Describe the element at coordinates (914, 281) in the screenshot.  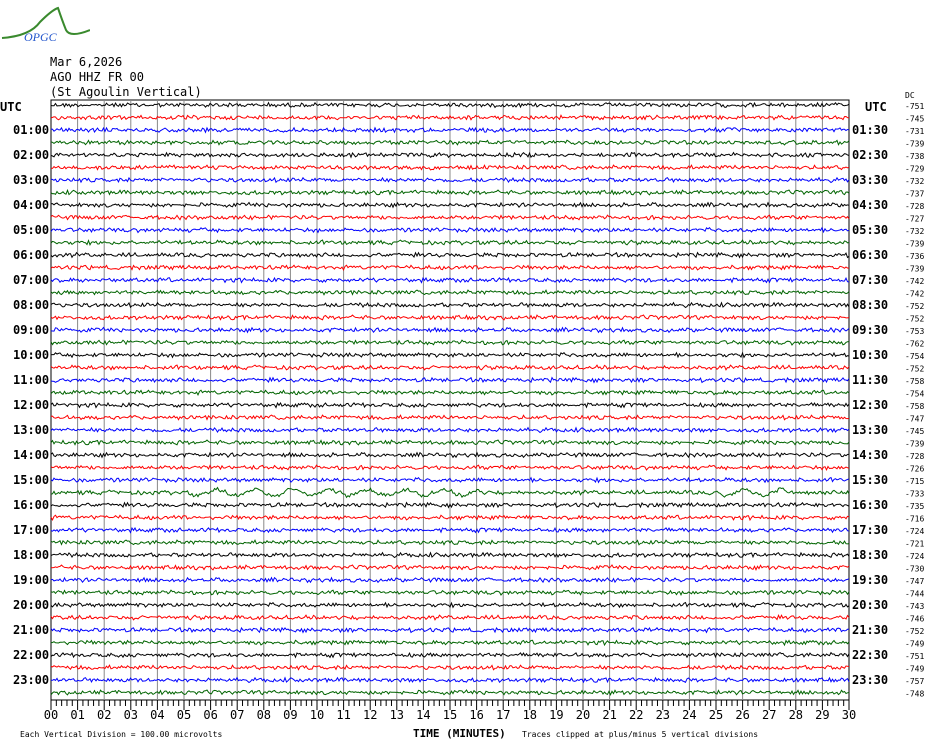
I see `dc-offset-label: -742` at that location.